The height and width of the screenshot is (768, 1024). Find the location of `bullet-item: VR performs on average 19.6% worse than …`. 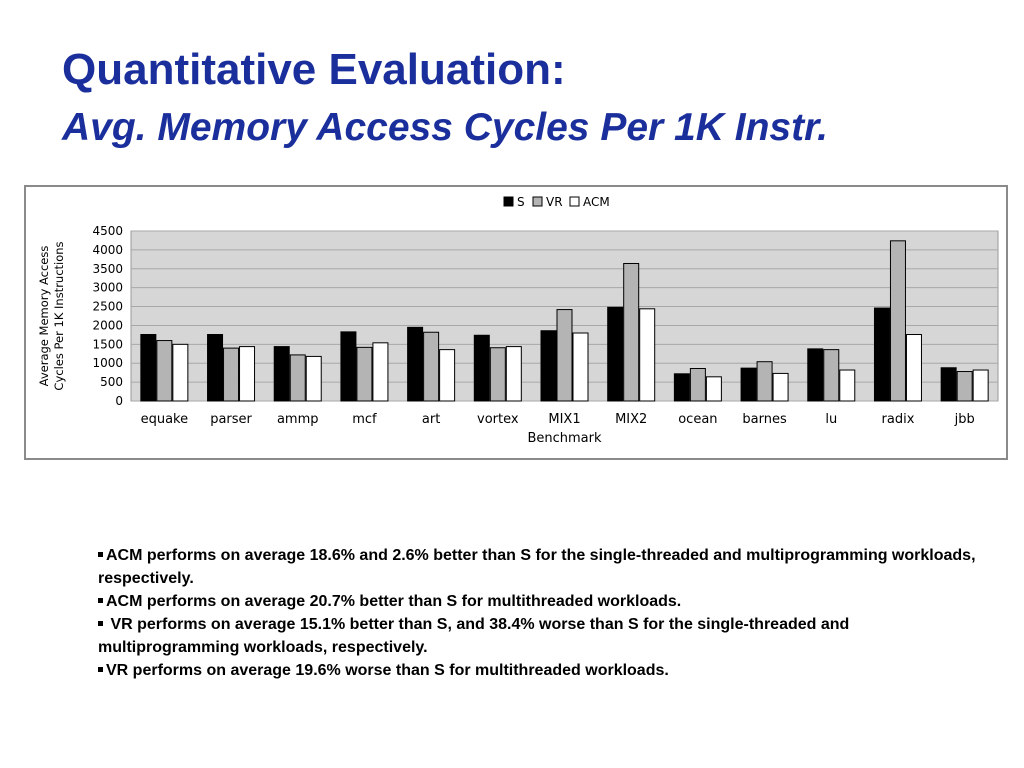

bullet-item: VR performs on average 19.6% worse than … is located at coordinates (538, 670).